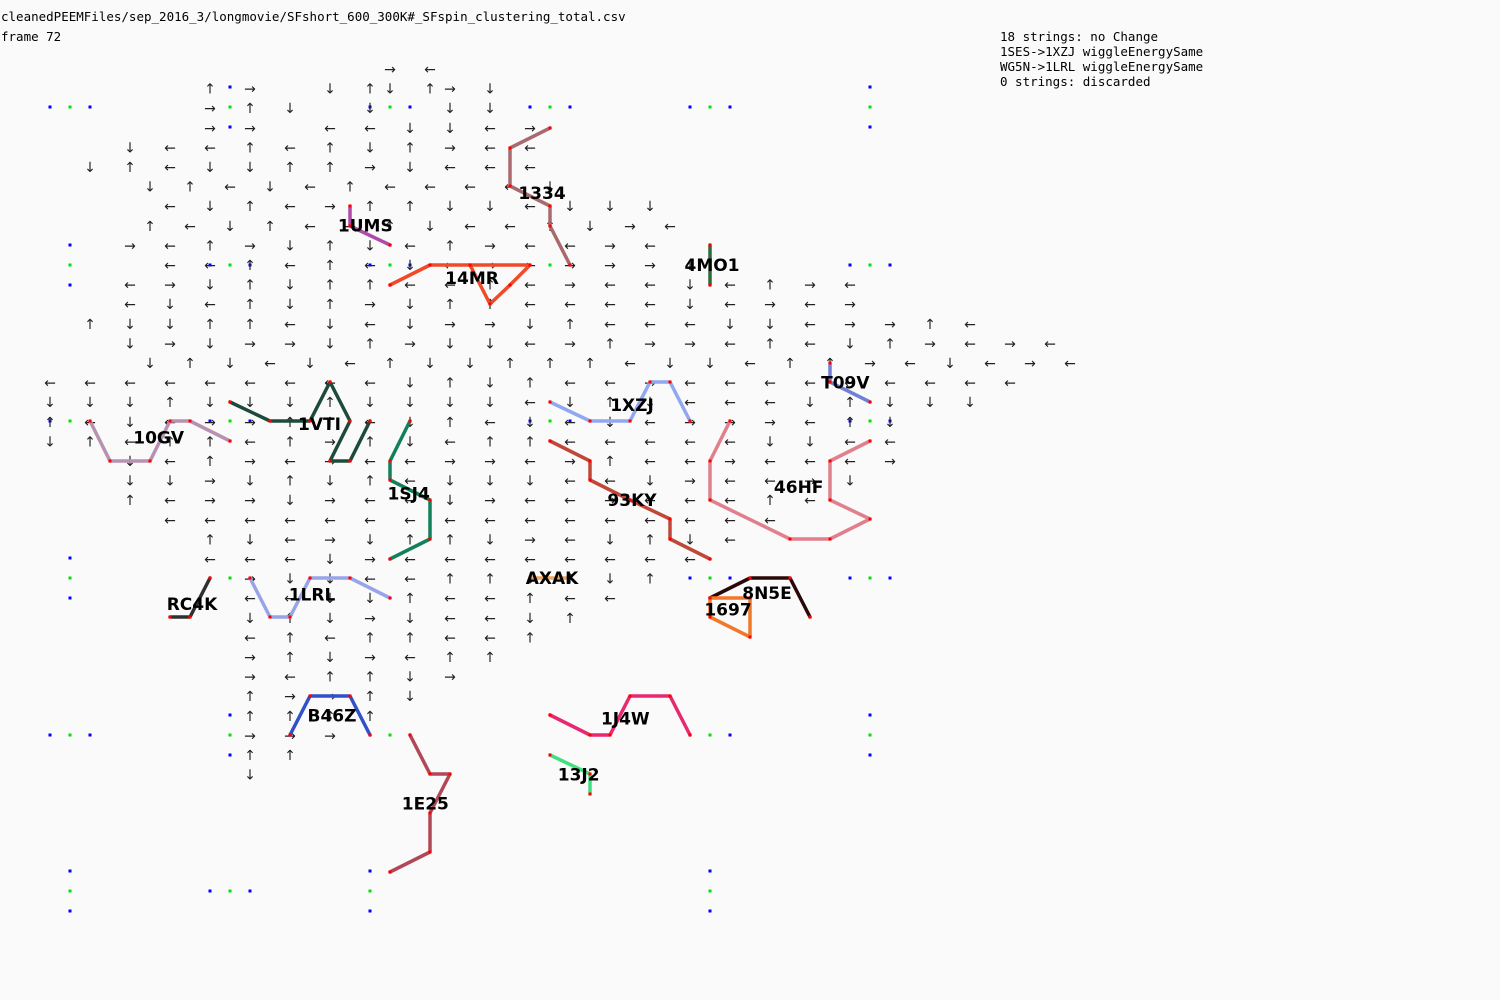 The height and width of the screenshot is (1000, 1500). I want to click on string-label-13j2: 13J2, so click(579, 775).